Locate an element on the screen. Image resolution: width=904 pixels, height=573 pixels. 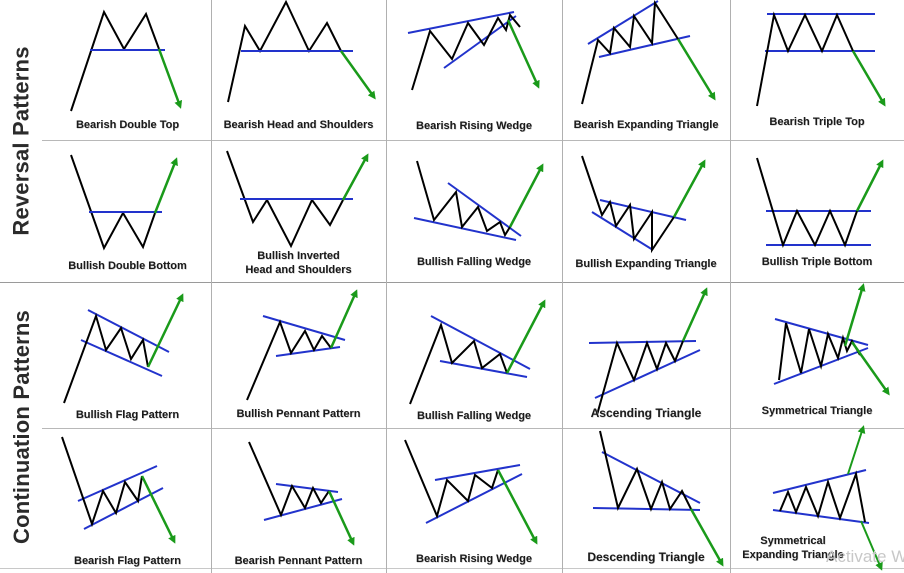
section-label-reversal: Reversal Patterns is located at coordinates (22, 141).